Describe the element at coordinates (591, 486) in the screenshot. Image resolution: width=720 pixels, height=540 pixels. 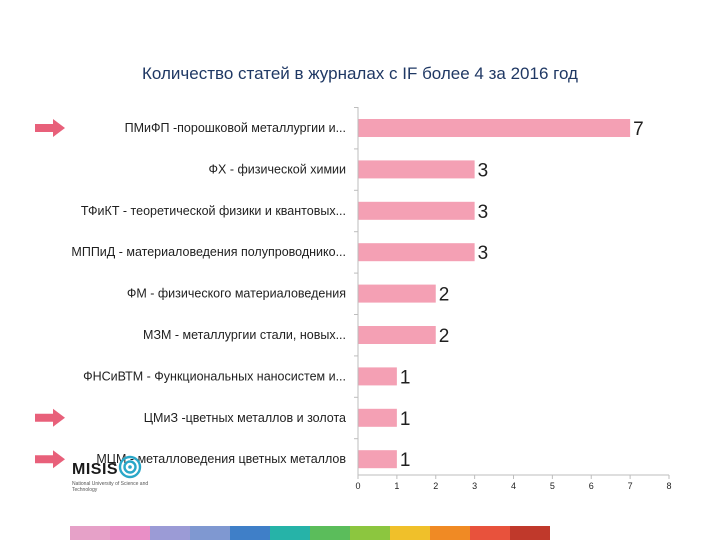
I see `x-tick-label: 6` at that location.